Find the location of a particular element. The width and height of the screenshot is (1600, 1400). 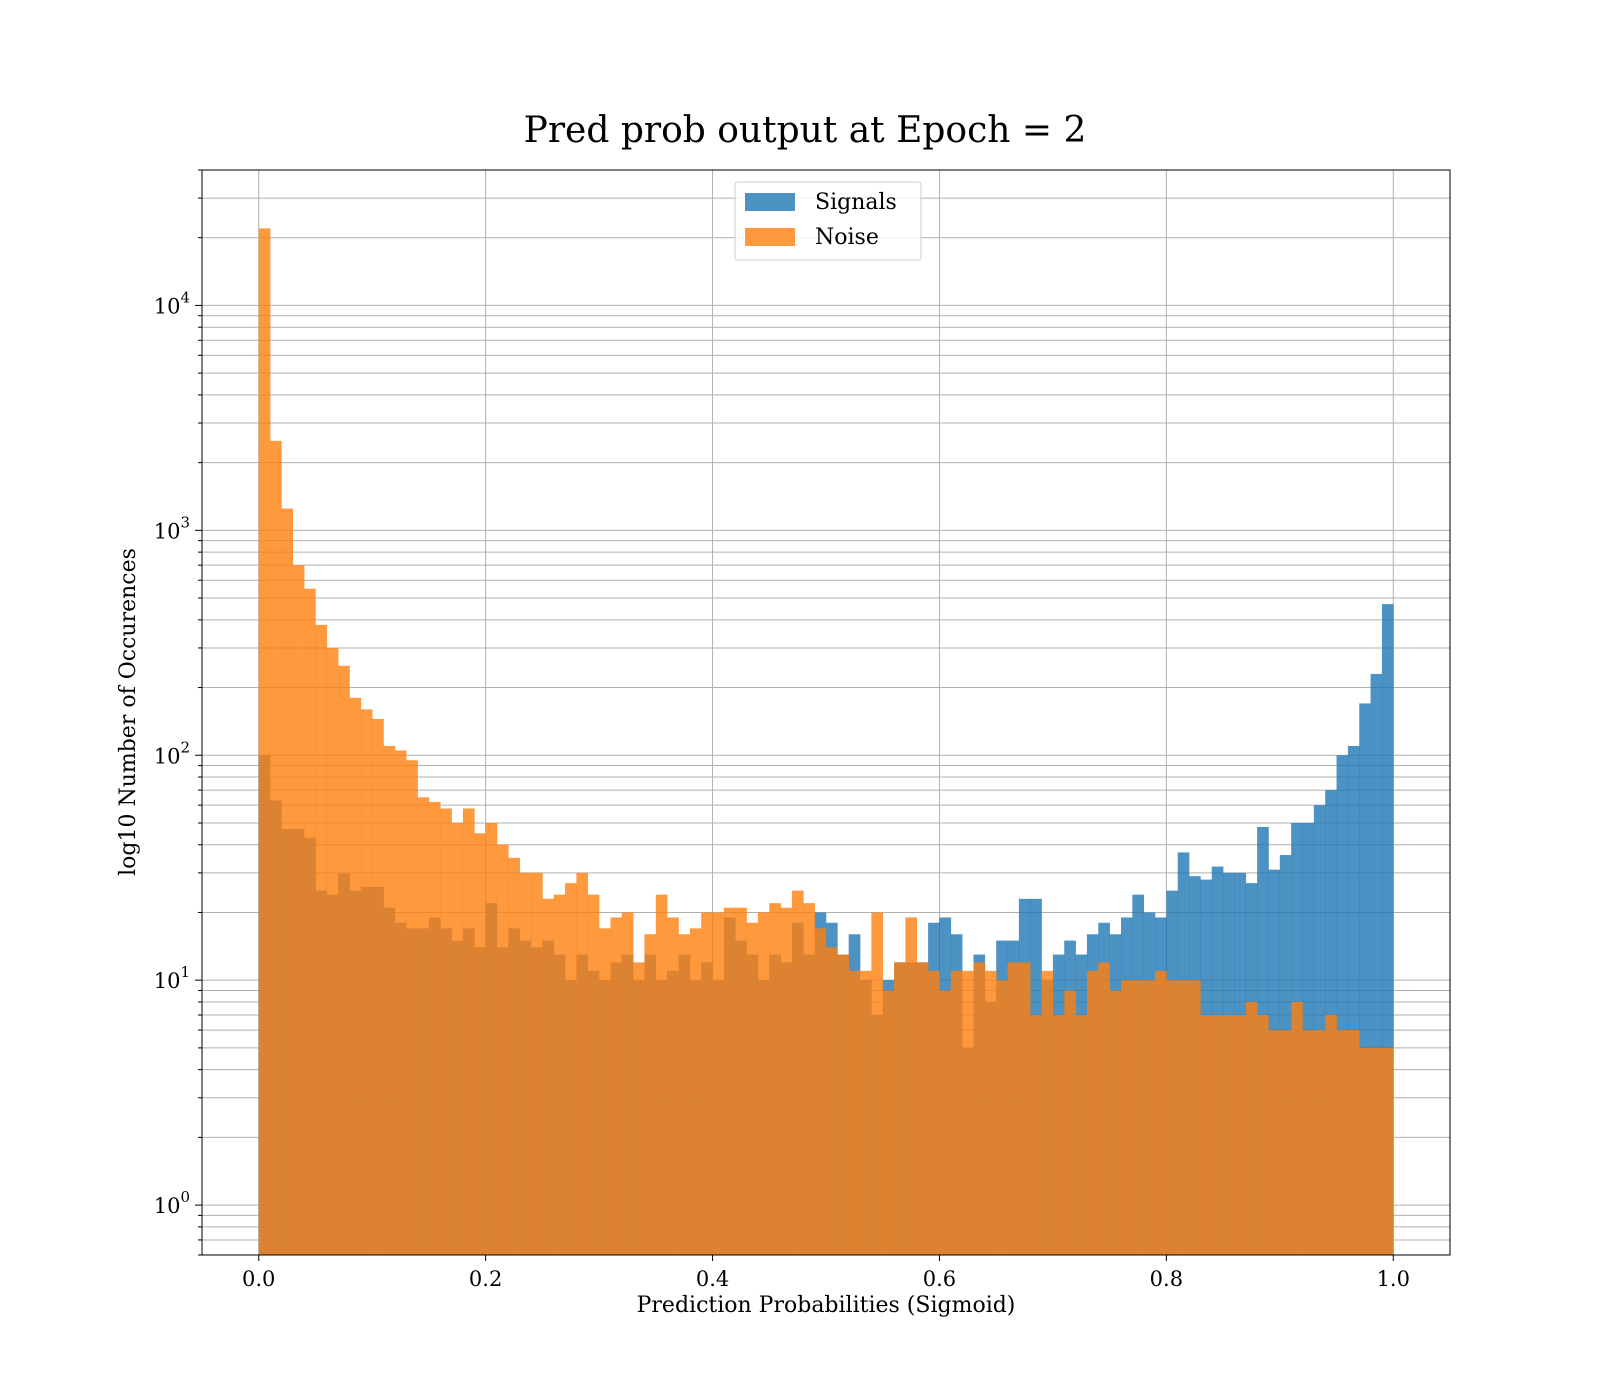

legend: Signals Noise is located at coordinates (828, 221).